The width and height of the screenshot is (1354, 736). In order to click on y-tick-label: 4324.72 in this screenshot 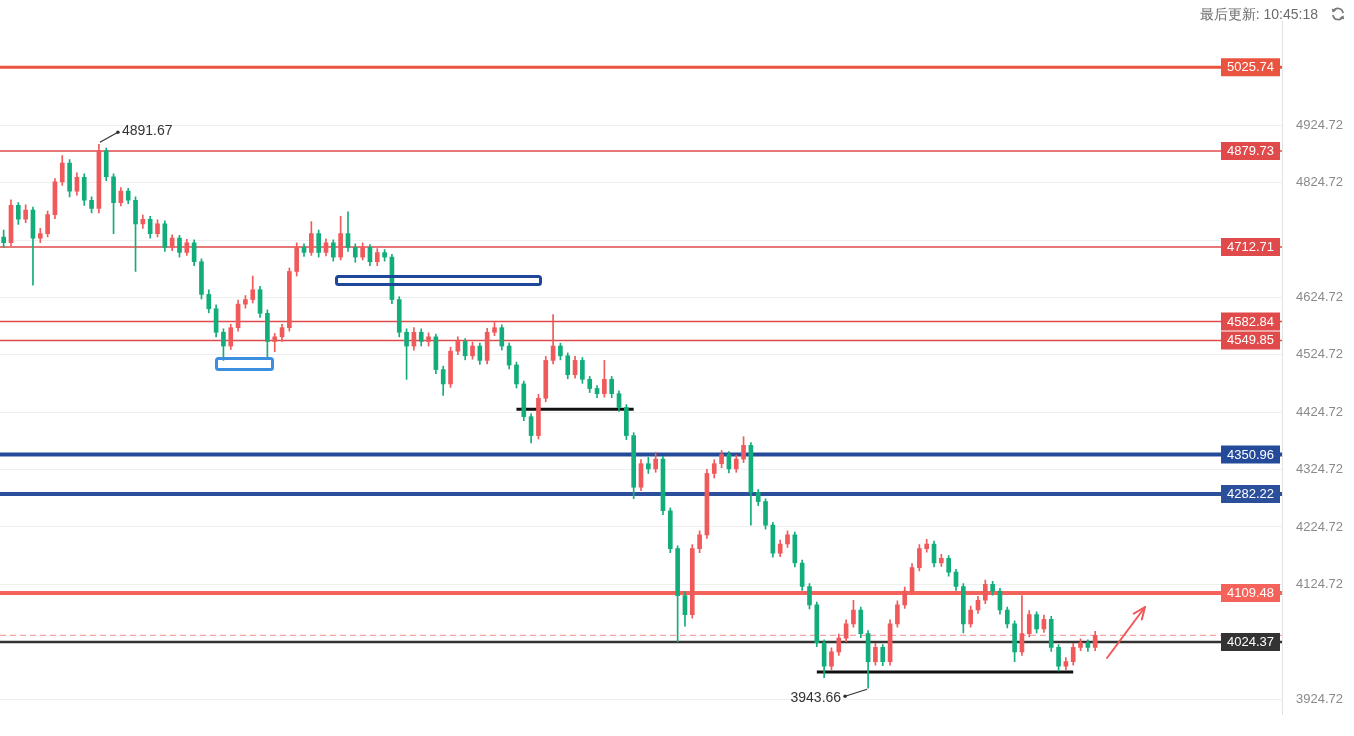, I will do `click(1319, 469)`.